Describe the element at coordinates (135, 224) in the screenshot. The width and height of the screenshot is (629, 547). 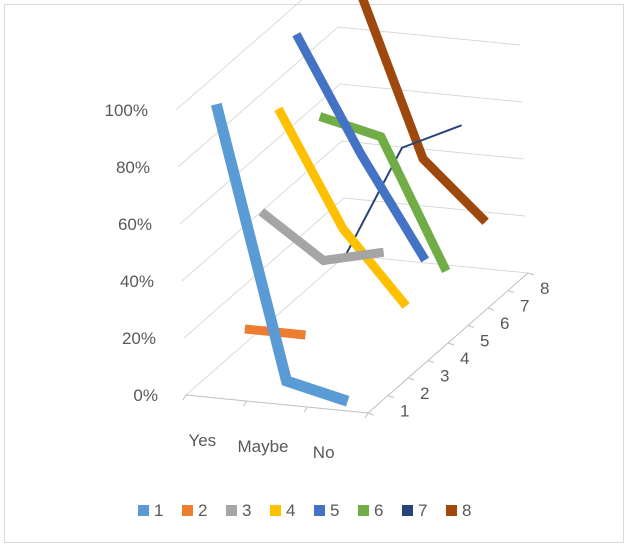
I see `y-tick-label: 60%` at that location.